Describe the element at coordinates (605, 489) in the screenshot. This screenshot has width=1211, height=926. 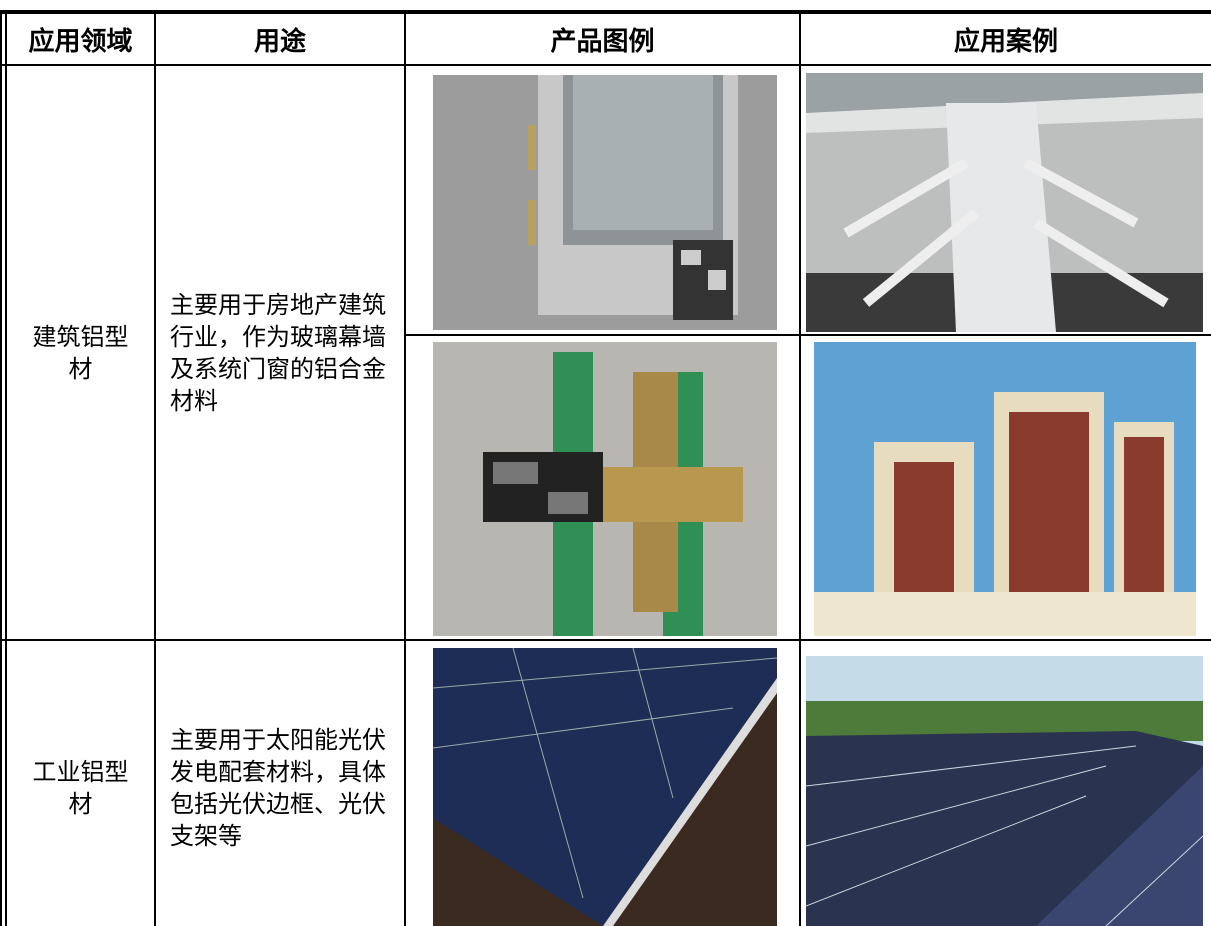
I see `curtain-wall-image` at that location.